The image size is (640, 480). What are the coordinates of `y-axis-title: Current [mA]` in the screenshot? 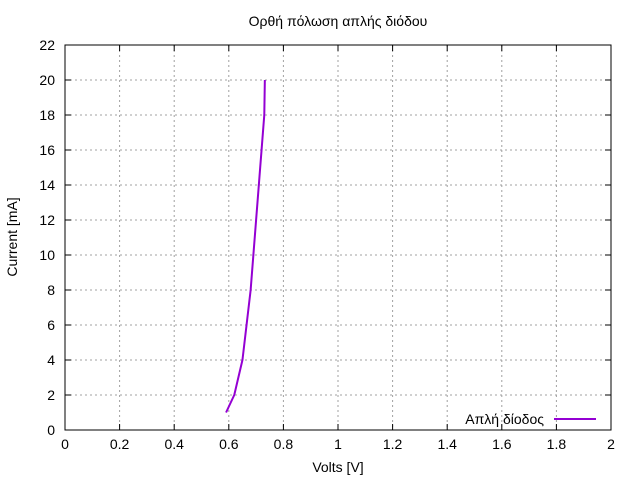 It's located at (12, 236).